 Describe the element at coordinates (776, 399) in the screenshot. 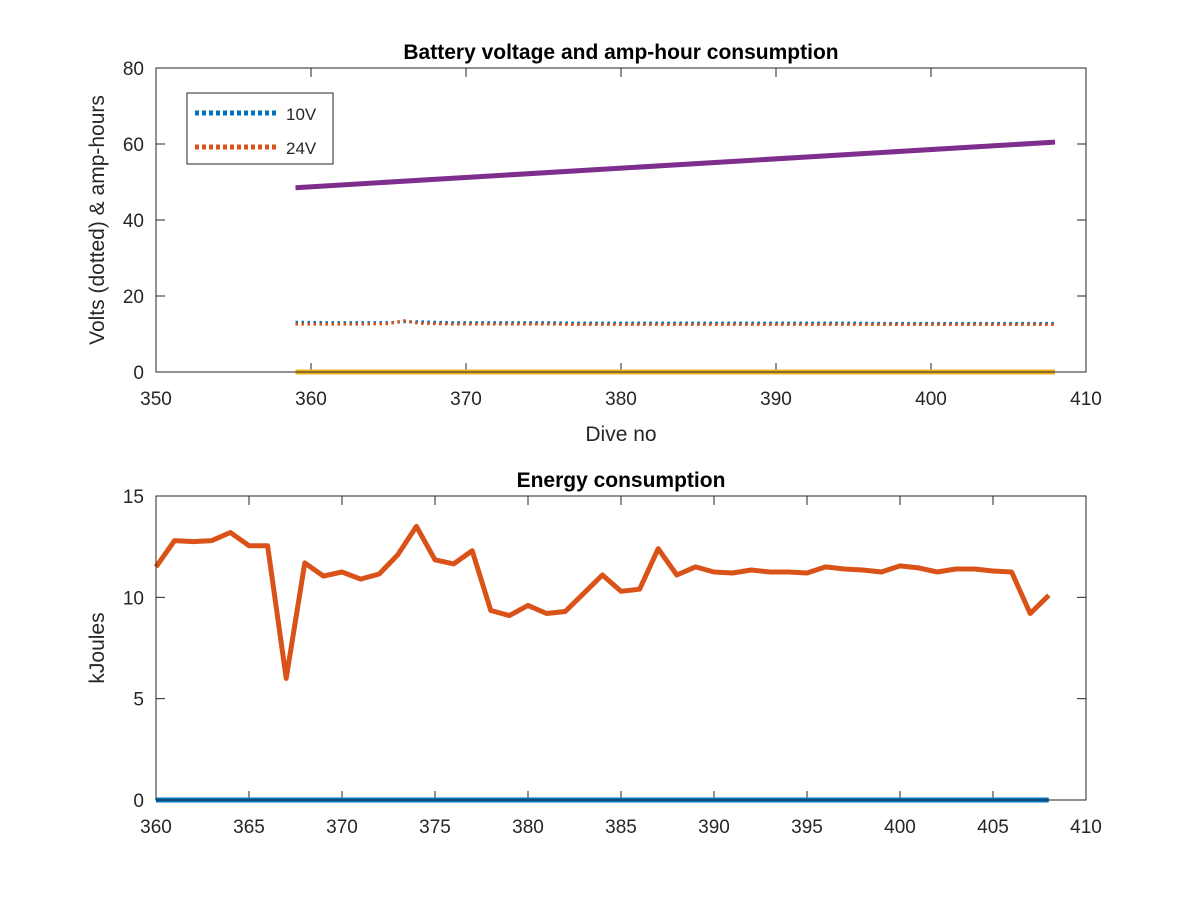

I see `battery-x-tick-label: 390` at that location.